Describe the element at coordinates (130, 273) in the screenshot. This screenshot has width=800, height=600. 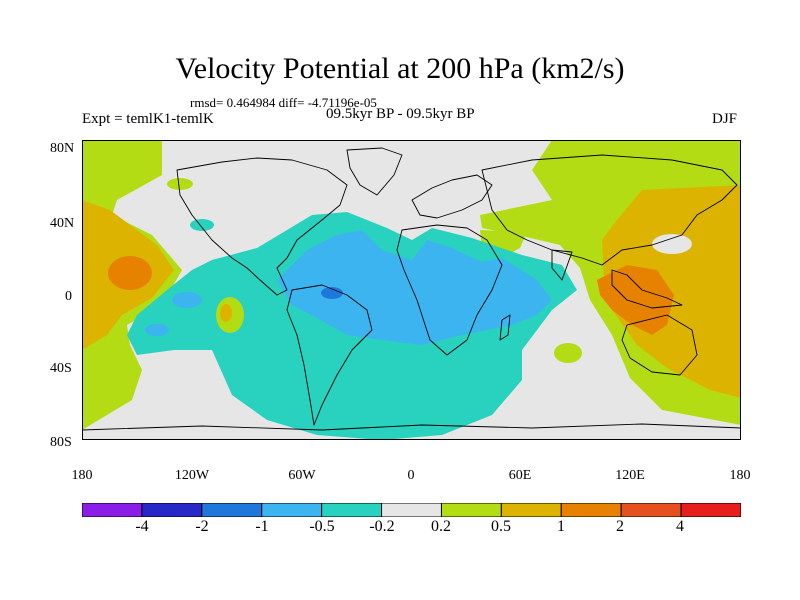
I see `contour-pos-1-west` at that location.